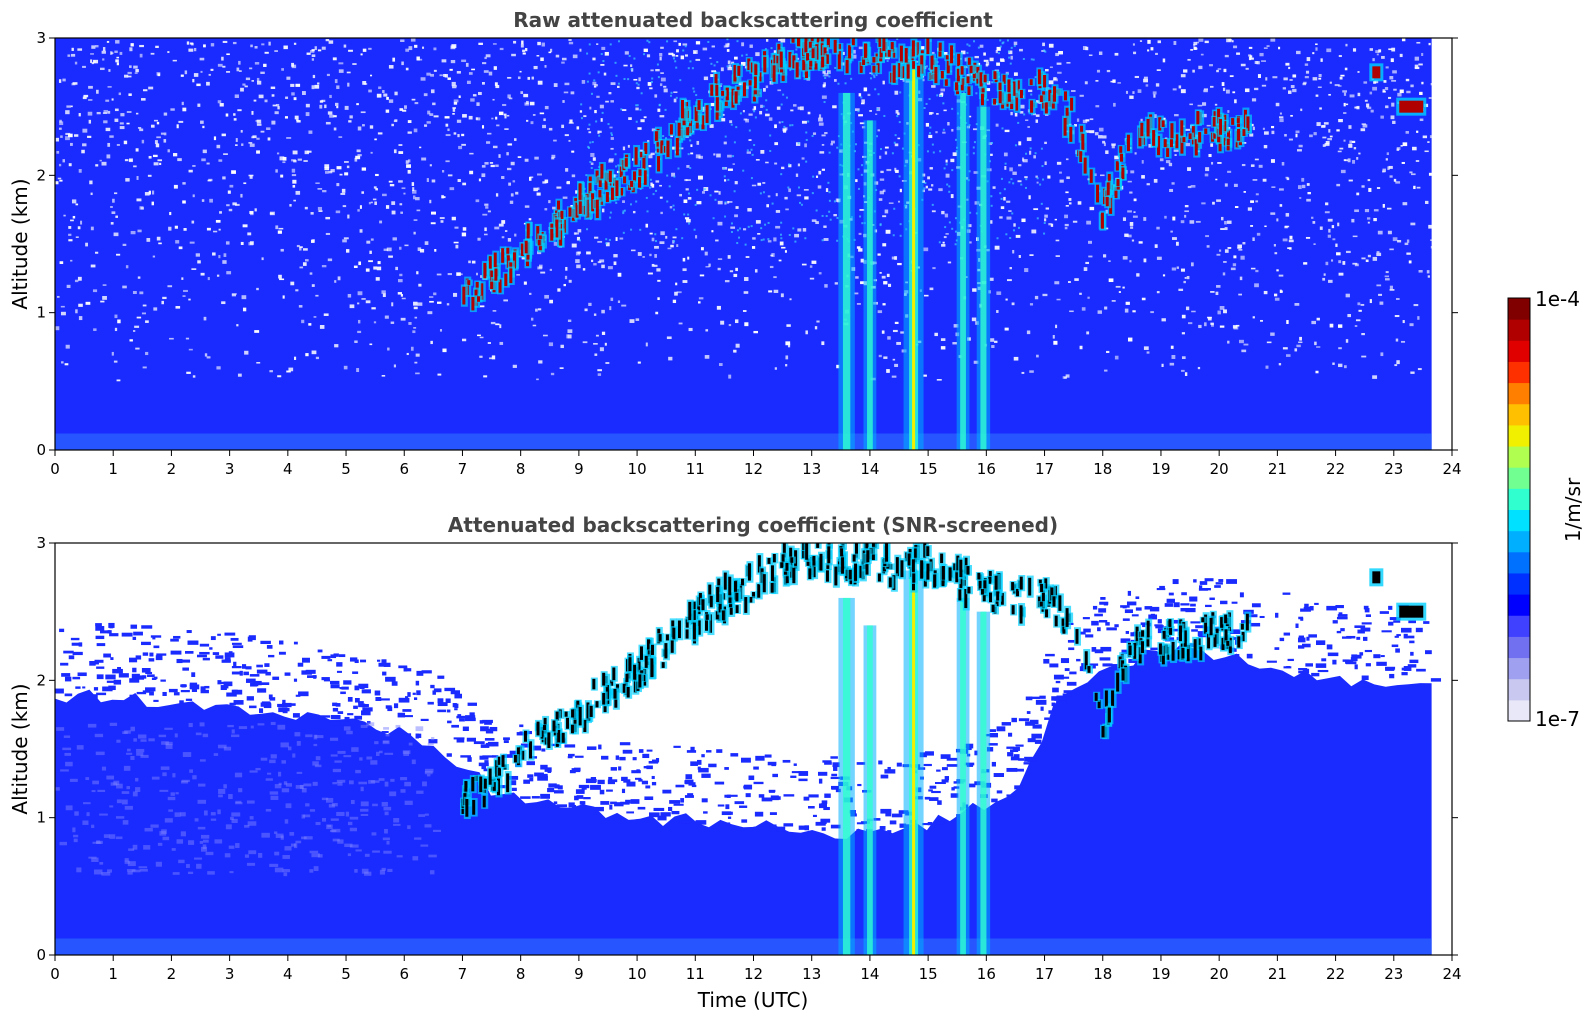 Image resolution: width=1595 pixels, height=1020 pixels. What do you see at coordinates (41, 313) in the screenshot?
I see `y-tick-label: 1` at bounding box center [41, 313].